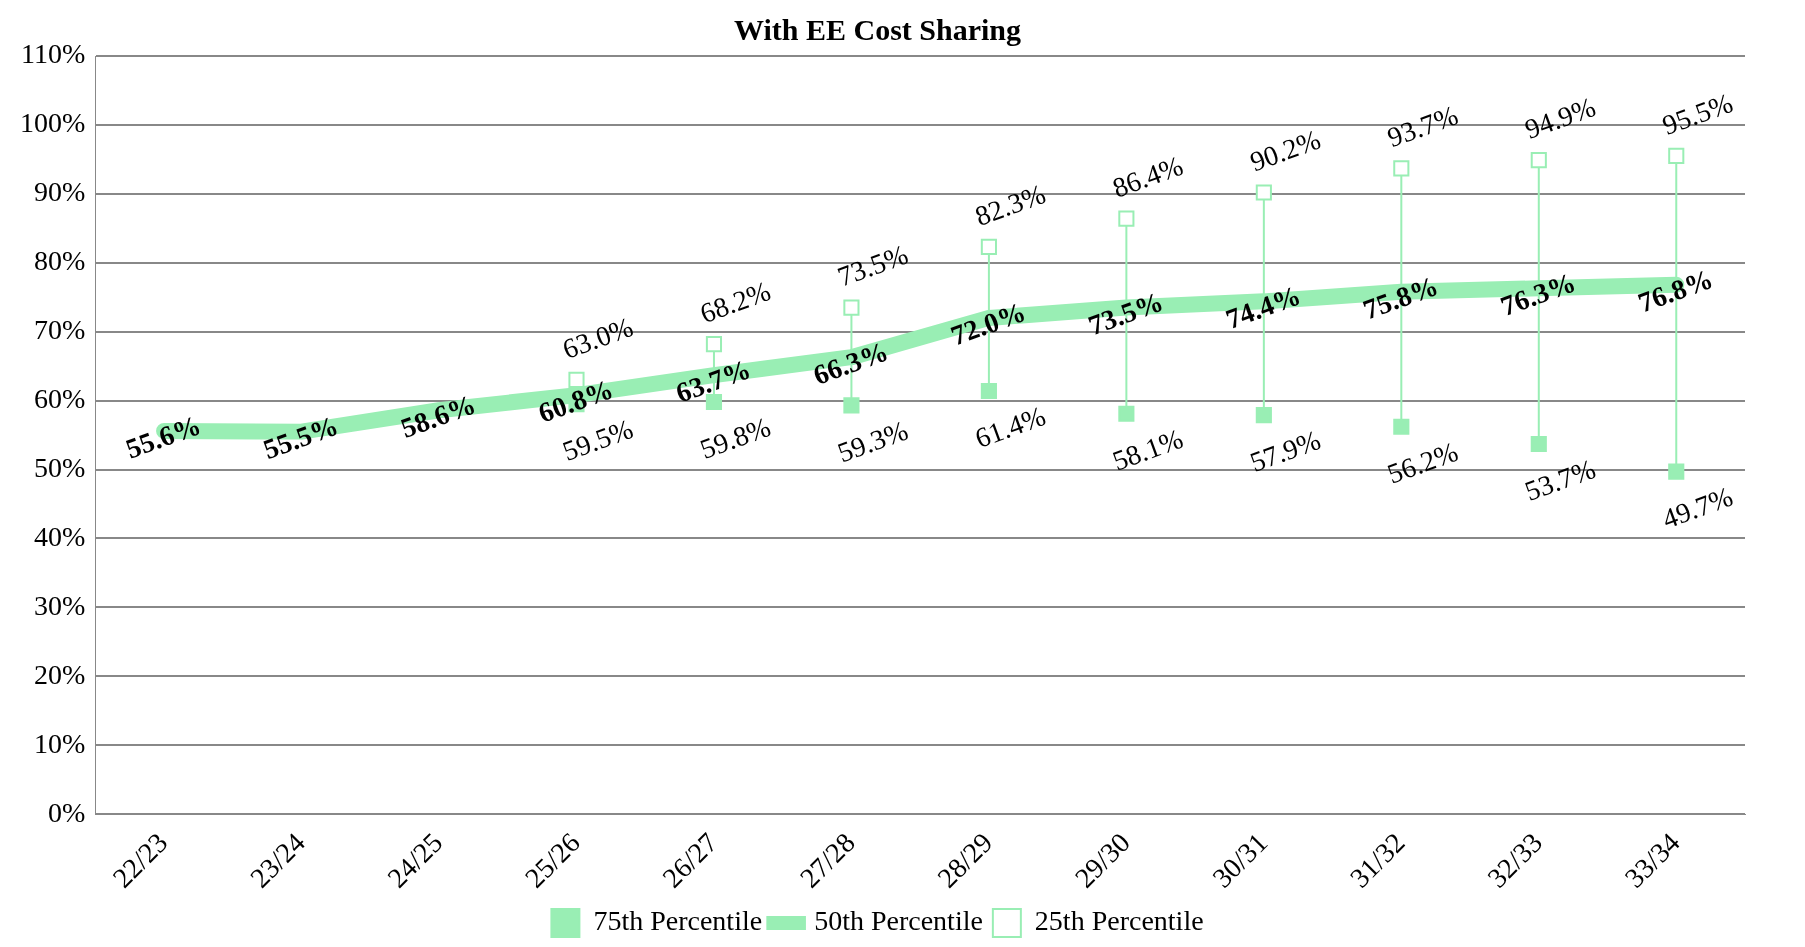 Image resolution: width=1805 pixels, height=947 pixels. I want to click on y-tick-label: 80%, so click(60, 261).